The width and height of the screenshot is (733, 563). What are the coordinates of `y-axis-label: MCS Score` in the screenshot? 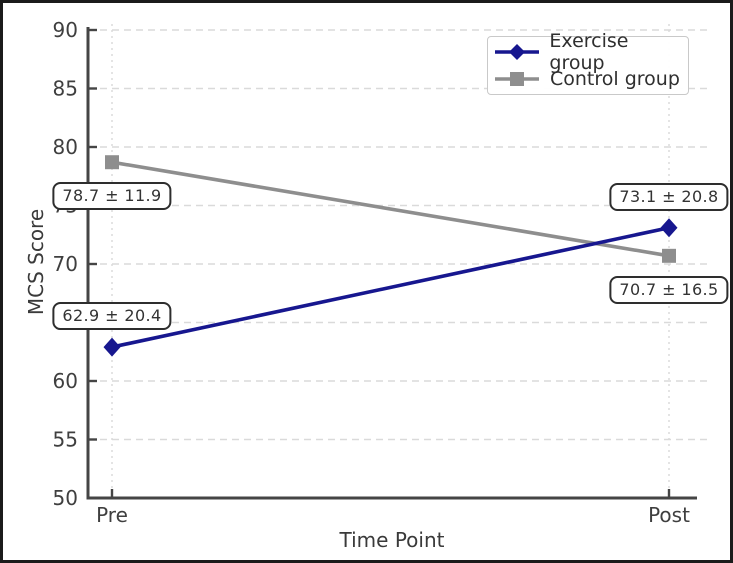 It's located at (36, 262).